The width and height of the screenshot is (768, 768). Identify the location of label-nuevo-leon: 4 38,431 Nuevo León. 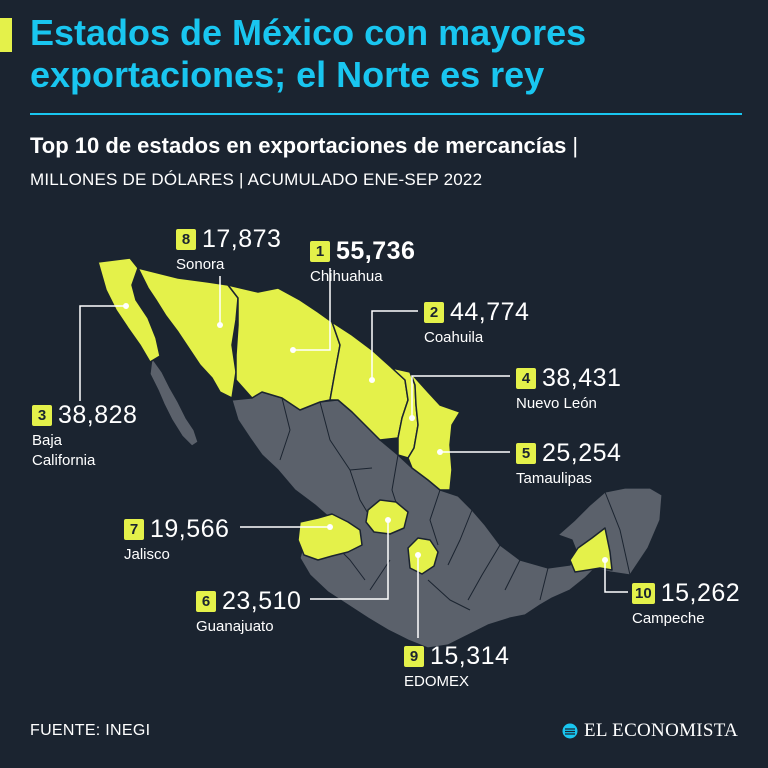
(568, 389).